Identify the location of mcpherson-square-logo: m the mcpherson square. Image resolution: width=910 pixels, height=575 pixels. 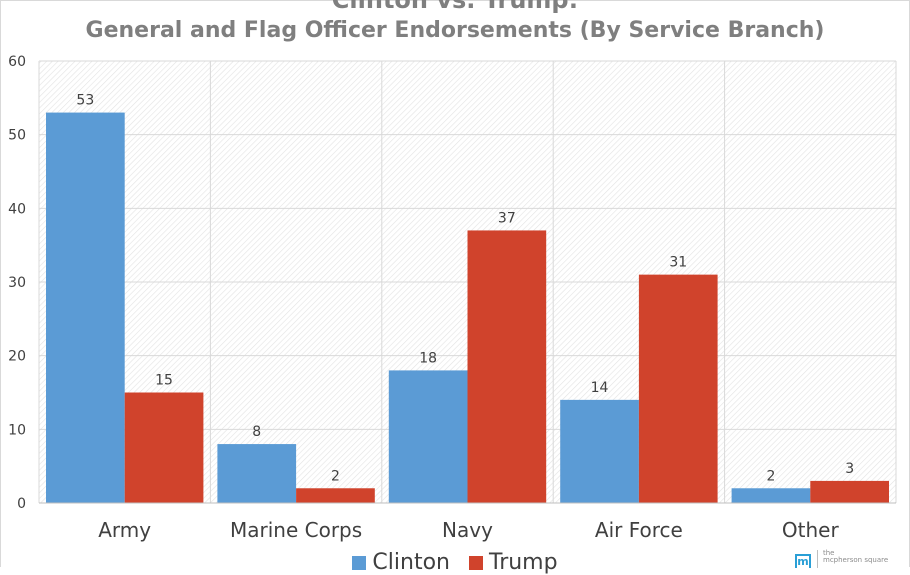
(850, 558).